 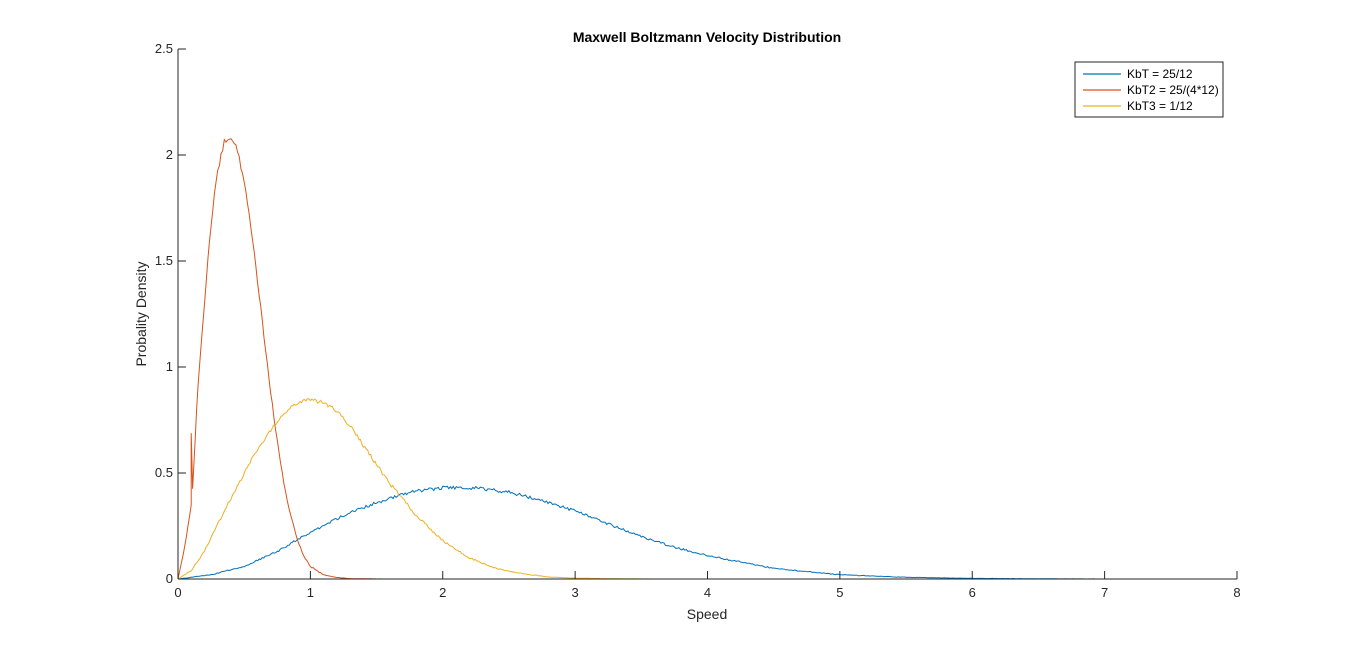 What do you see at coordinates (169, 154) in the screenshot?
I see `y-tick-label: 2` at bounding box center [169, 154].